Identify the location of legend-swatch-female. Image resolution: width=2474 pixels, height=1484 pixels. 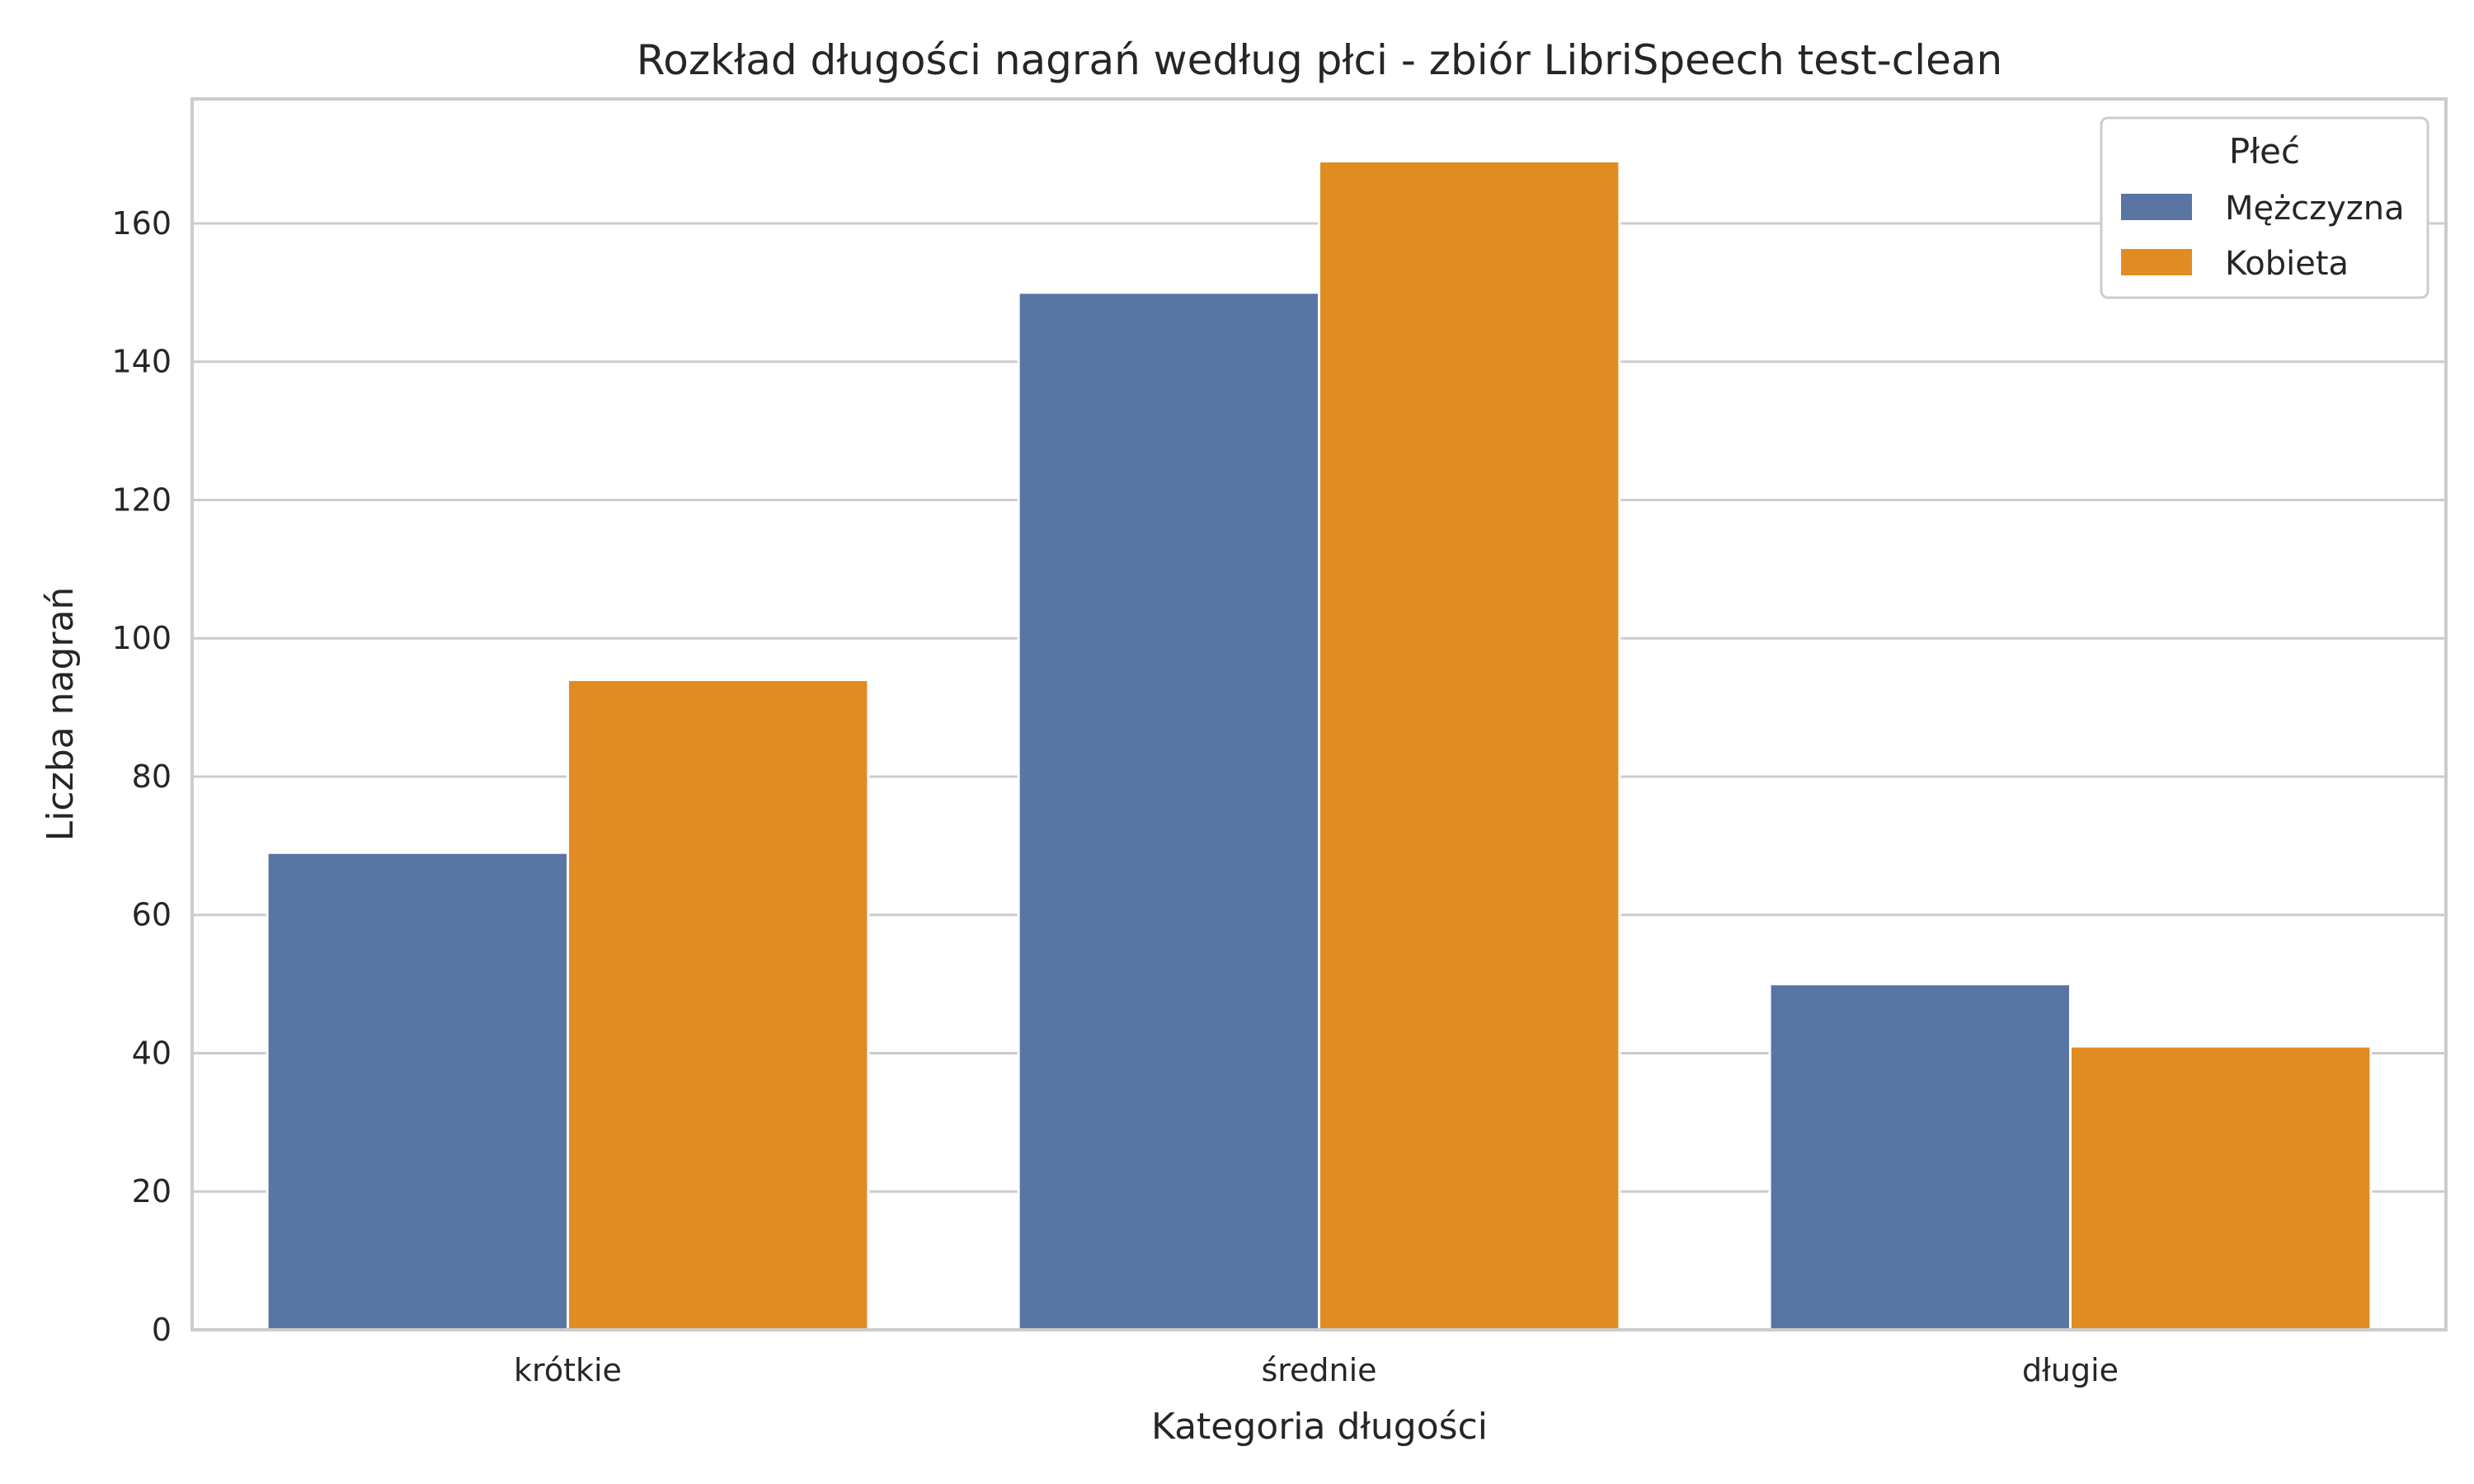
(2156, 262).